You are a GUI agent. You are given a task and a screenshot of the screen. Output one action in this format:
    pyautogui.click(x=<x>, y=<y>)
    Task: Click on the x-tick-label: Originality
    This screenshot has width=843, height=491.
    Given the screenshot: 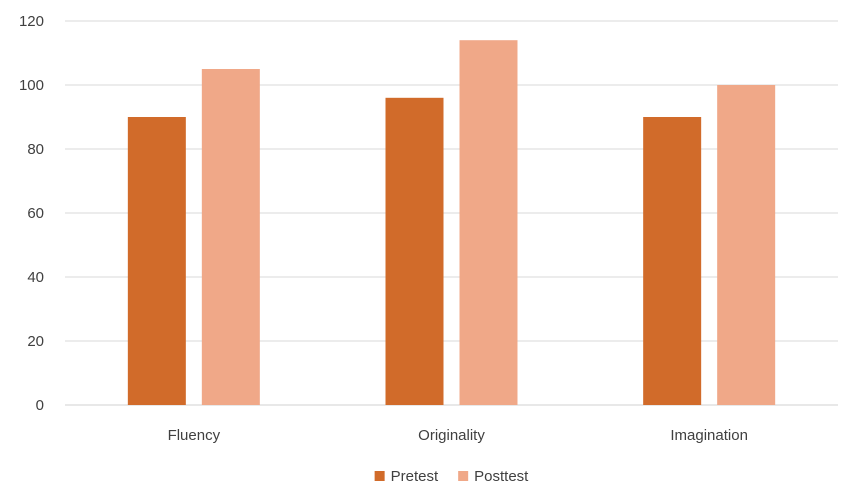 What is the action you would take?
    pyautogui.click(x=451, y=435)
    